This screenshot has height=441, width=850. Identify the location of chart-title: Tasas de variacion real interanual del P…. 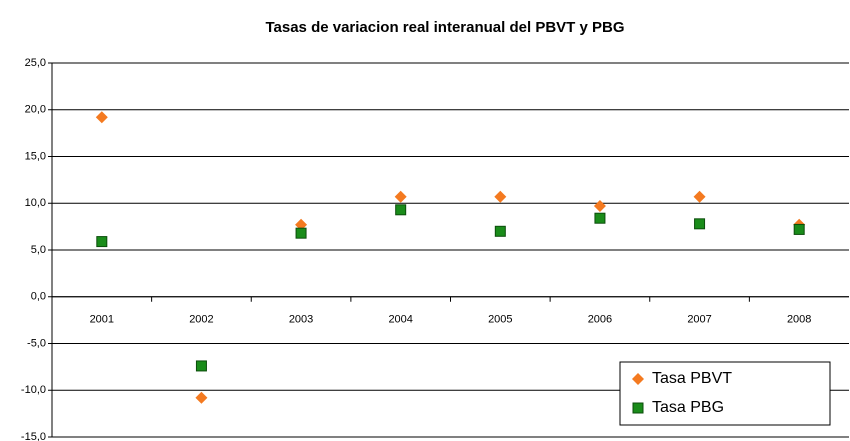
(444, 27).